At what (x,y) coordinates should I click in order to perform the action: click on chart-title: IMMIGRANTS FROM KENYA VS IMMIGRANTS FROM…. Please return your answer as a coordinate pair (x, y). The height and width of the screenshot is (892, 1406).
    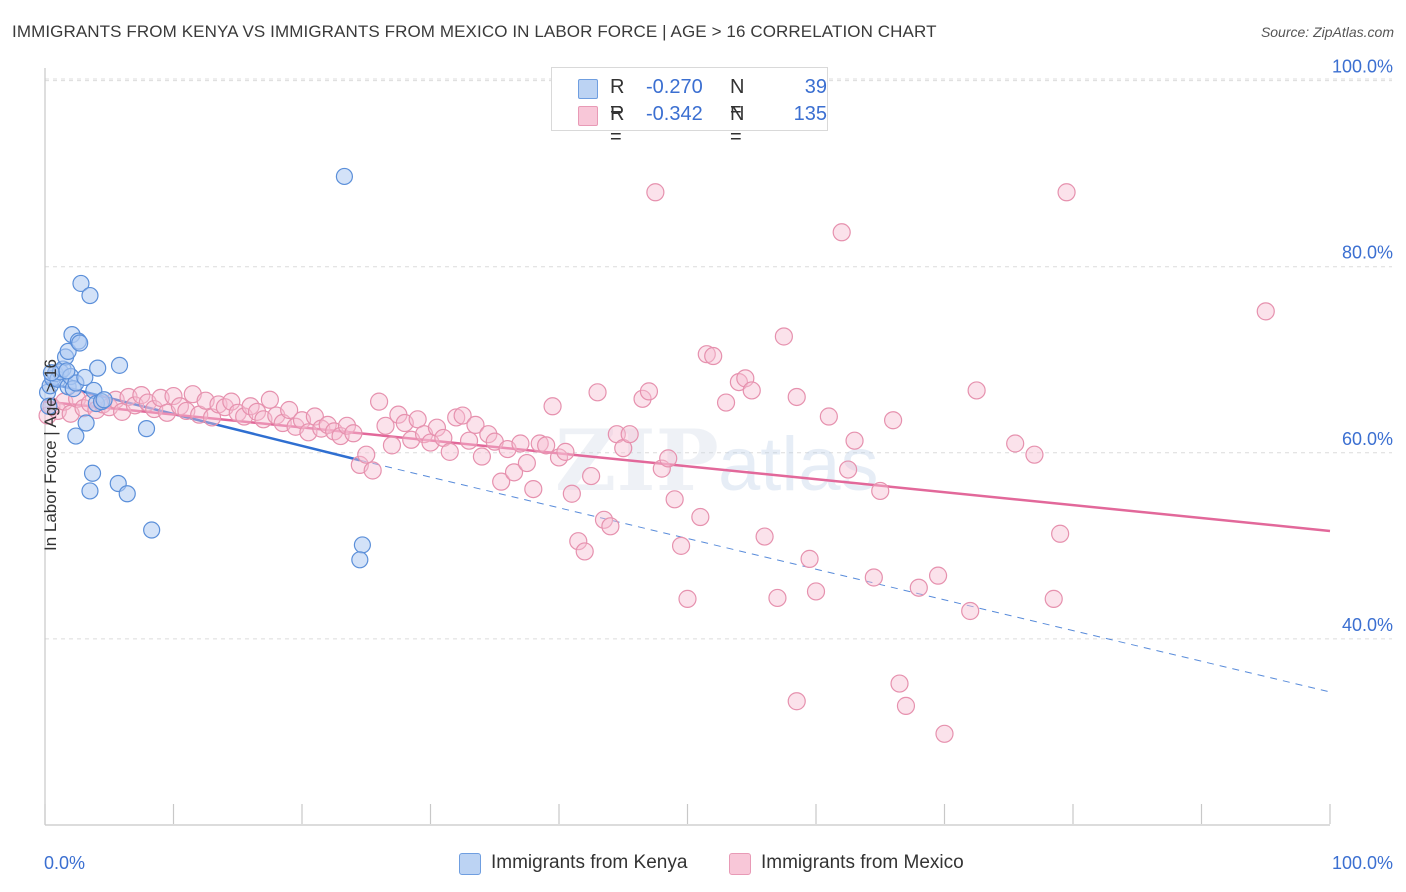
    Looking at the image, I should click on (474, 31).